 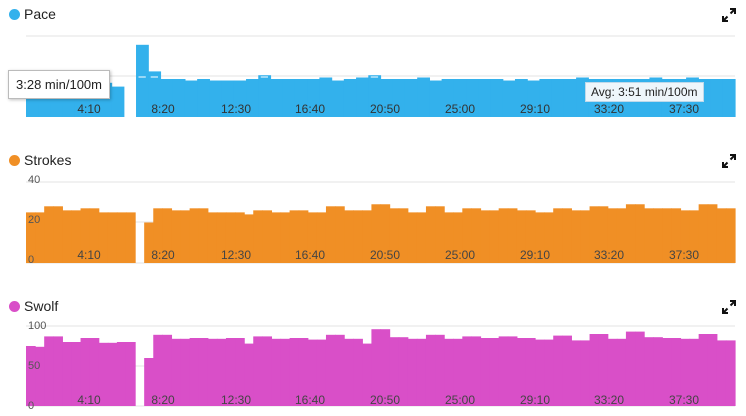 I want to click on x-tick-label: 20:50, so click(x=385, y=109).